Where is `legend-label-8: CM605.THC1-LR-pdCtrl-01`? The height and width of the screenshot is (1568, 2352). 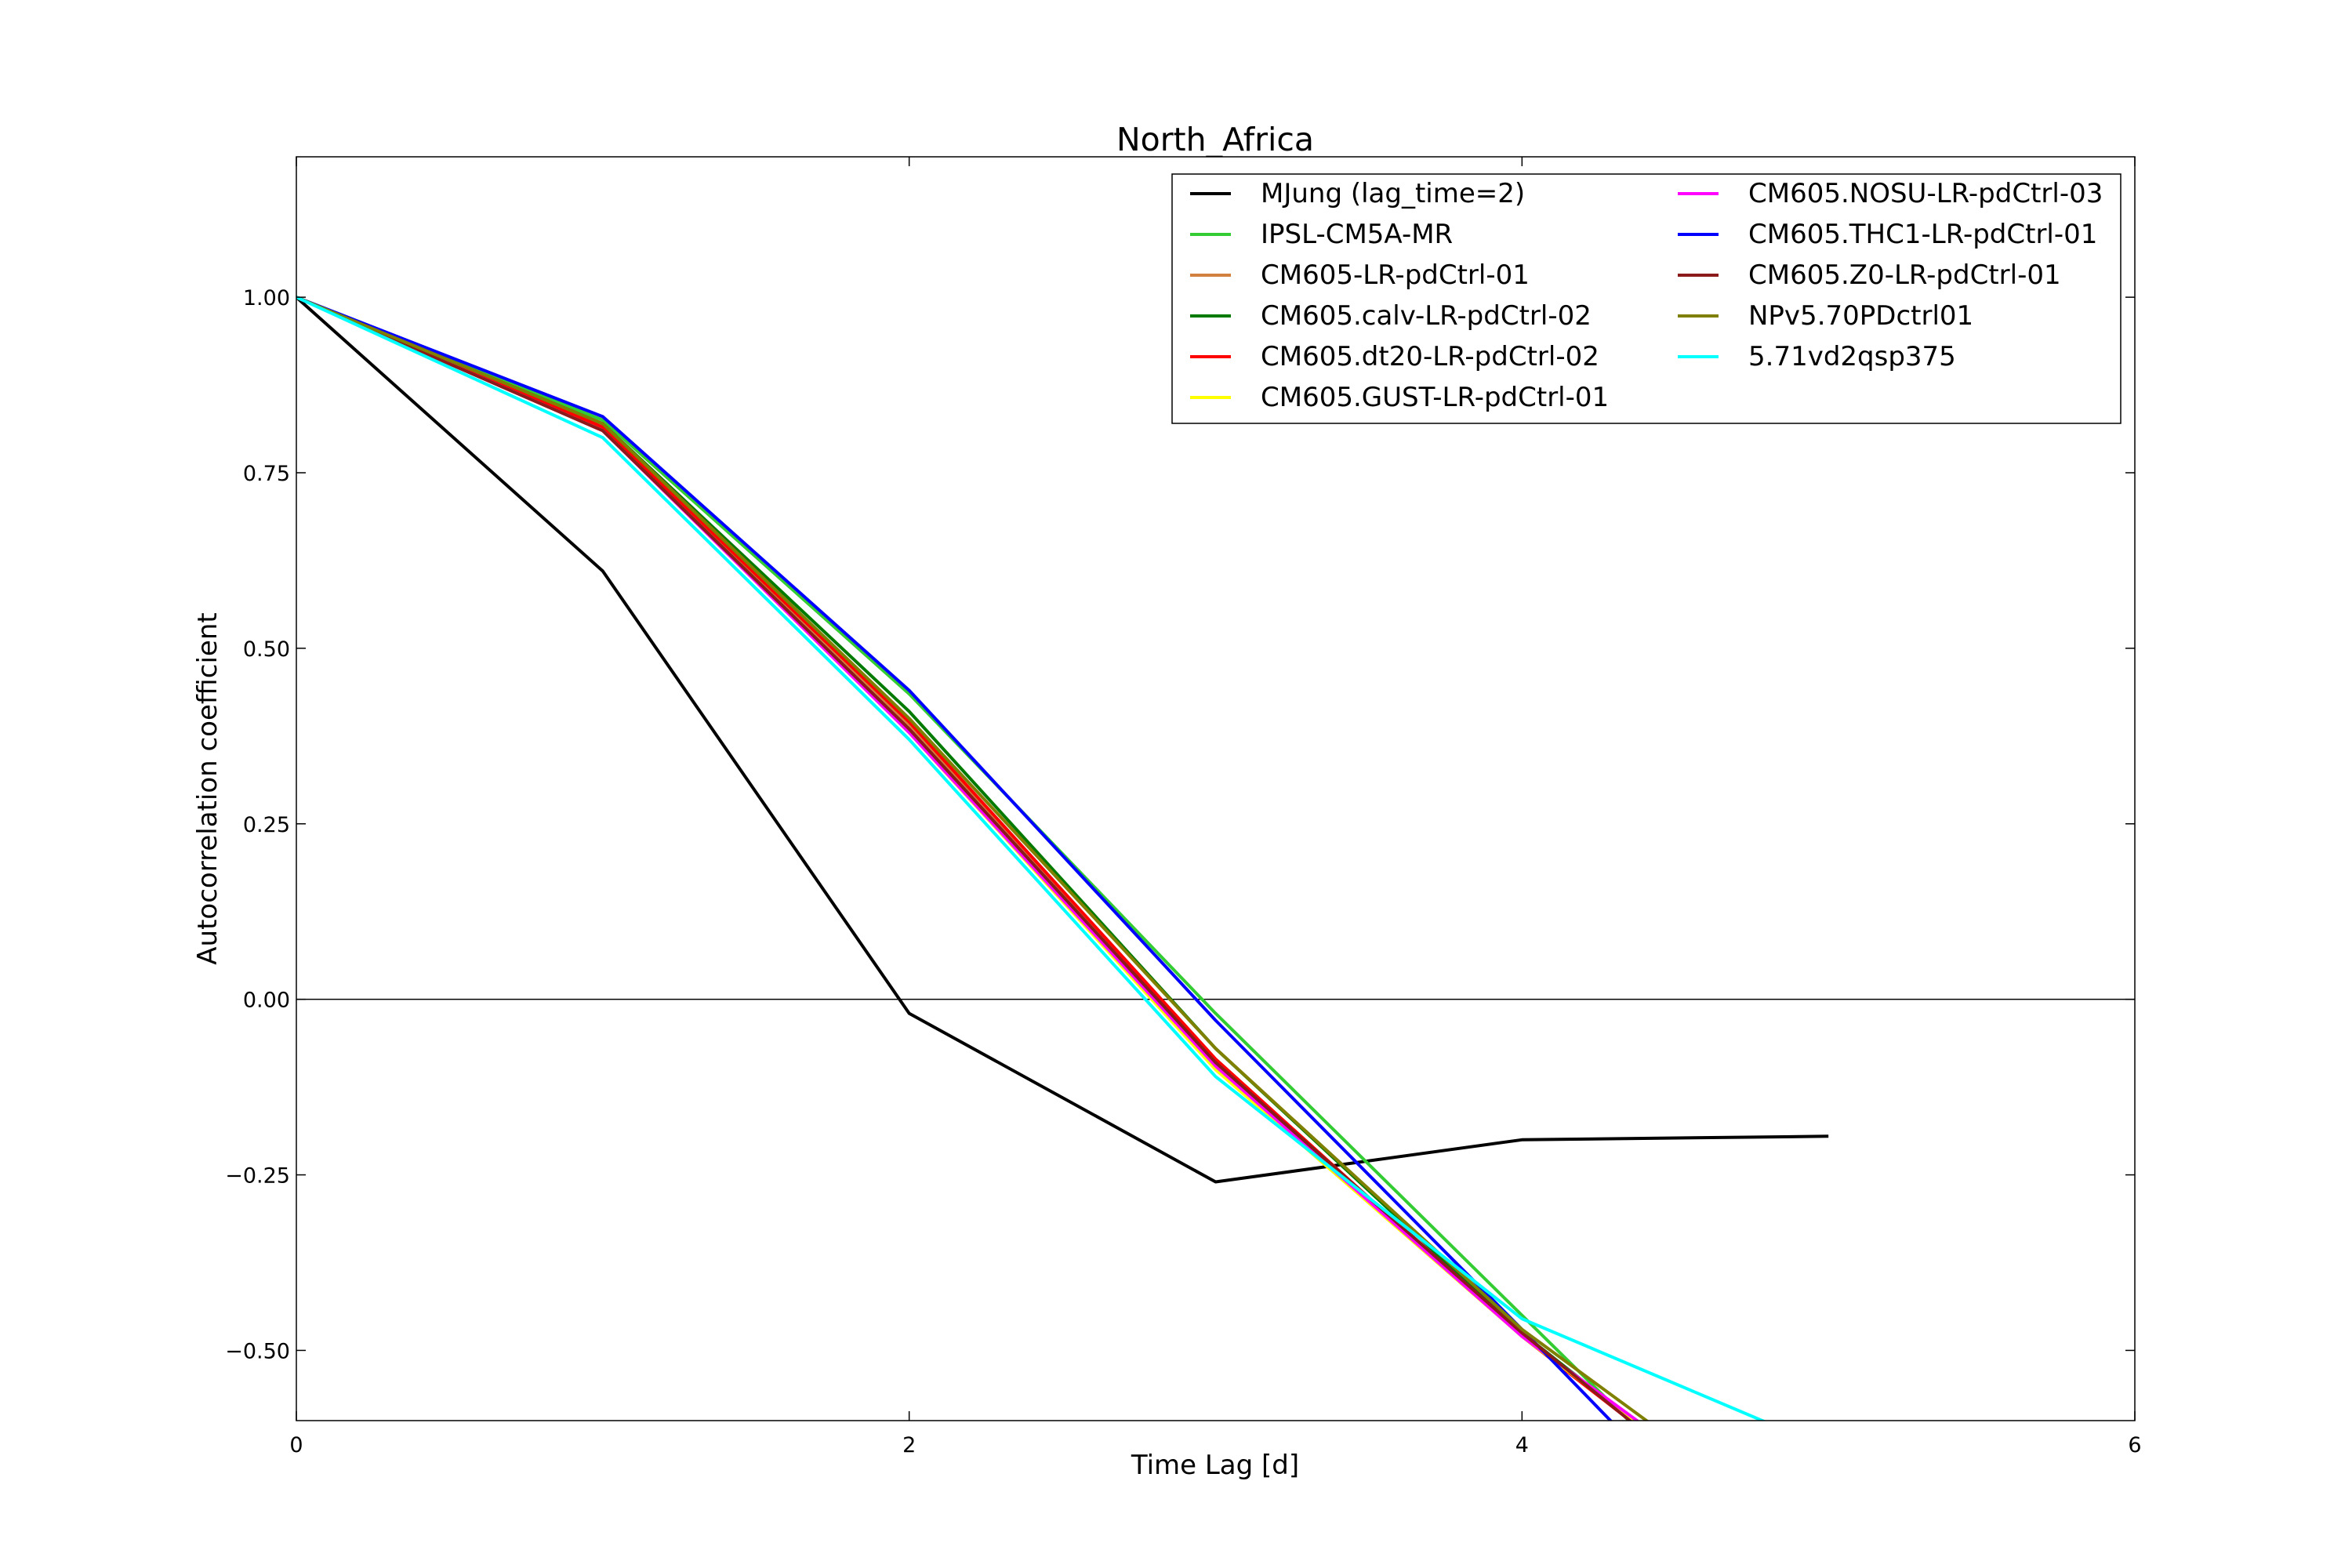
legend-label-8: CM605.THC1-LR-pdCtrl-01 is located at coordinates (1922, 234).